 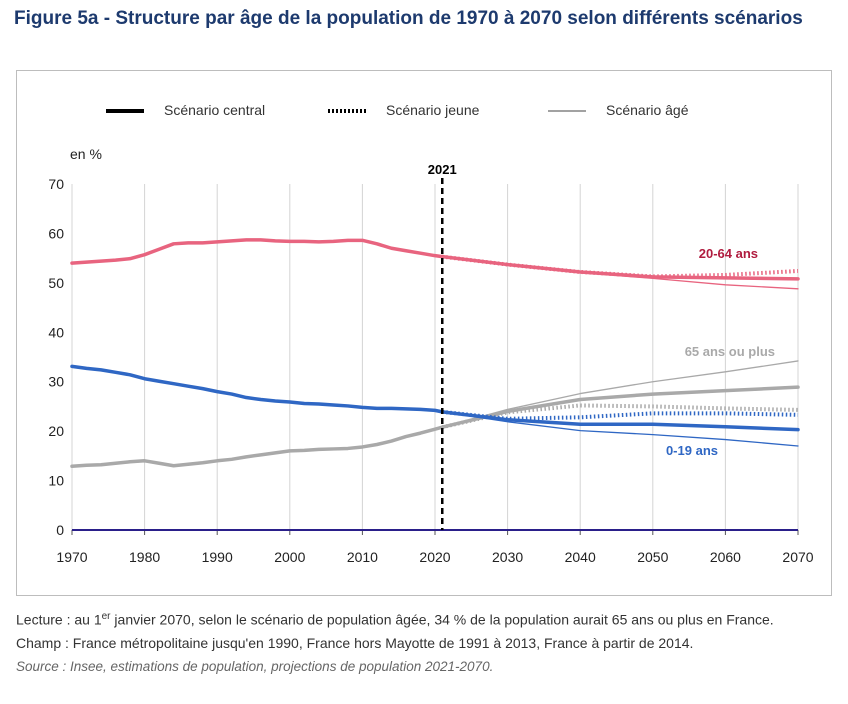 I want to click on x-tick-label: 2050, so click(x=652, y=557).